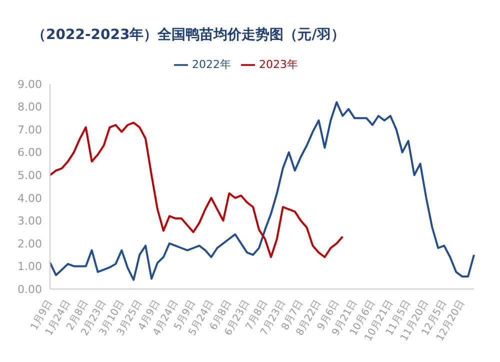 The image size is (500, 362). I want to click on y-tick-label: 9.00, so click(30, 84).